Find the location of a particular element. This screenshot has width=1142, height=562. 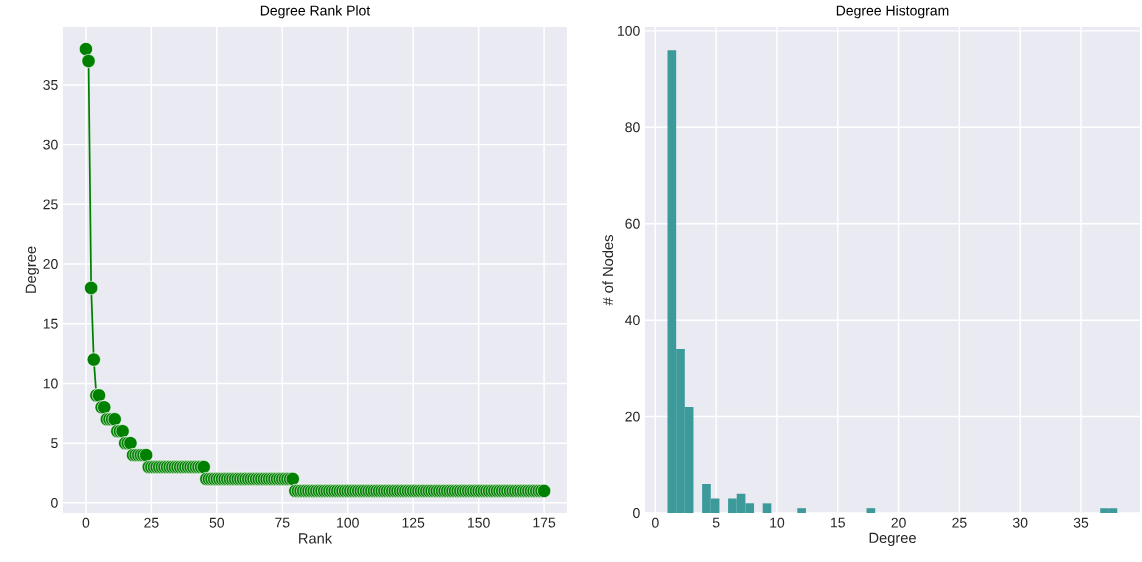

x-tick-label: 100 is located at coordinates (348, 522).